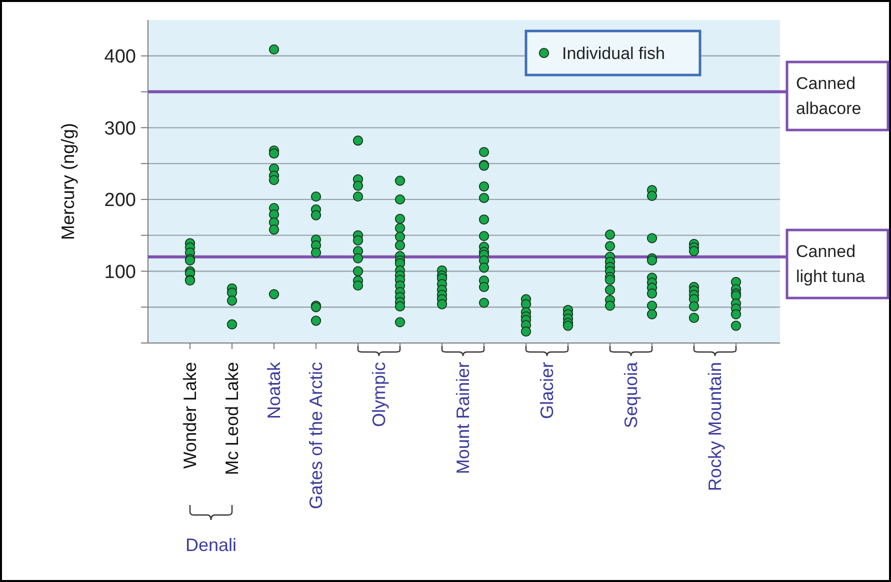  What do you see at coordinates (715, 427) in the screenshot?
I see `x-tick-label: Rocky Mountain` at bounding box center [715, 427].